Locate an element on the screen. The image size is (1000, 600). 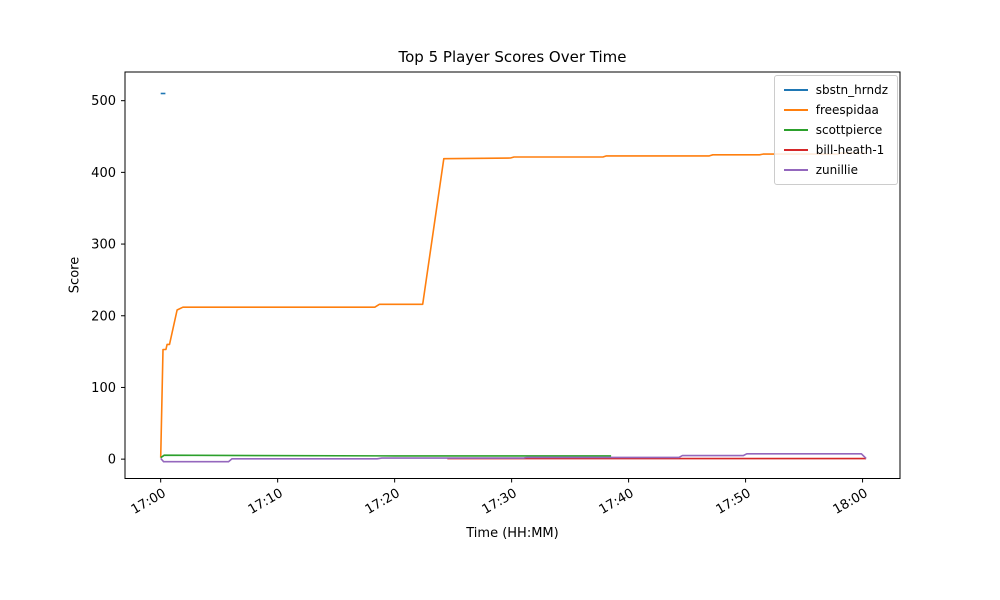
series-line-scottpierce is located at coordinates (386, 456).